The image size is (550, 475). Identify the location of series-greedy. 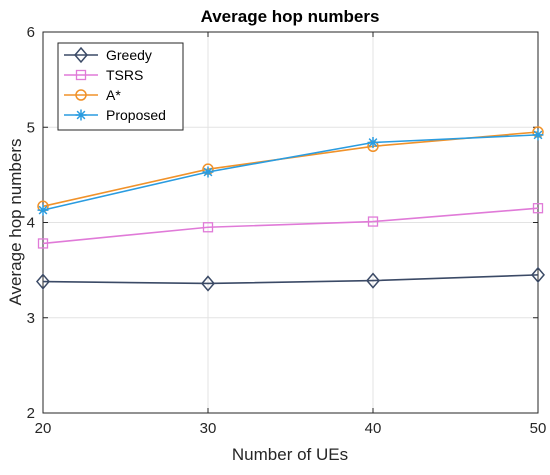
(290, 279).